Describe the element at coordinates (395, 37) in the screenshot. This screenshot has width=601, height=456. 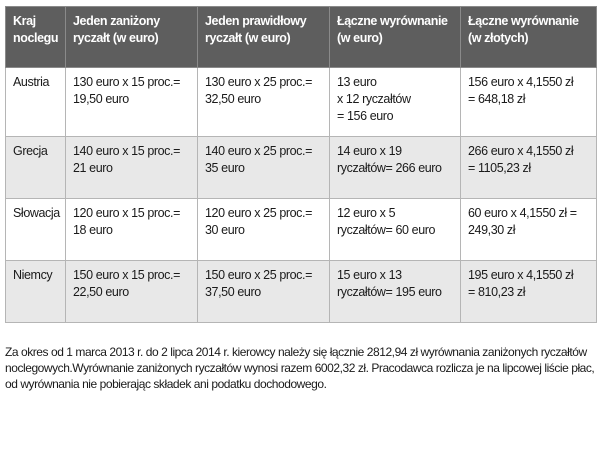
I see `header-total-eur: Łączne wyrównanie (w euro)` at that location.